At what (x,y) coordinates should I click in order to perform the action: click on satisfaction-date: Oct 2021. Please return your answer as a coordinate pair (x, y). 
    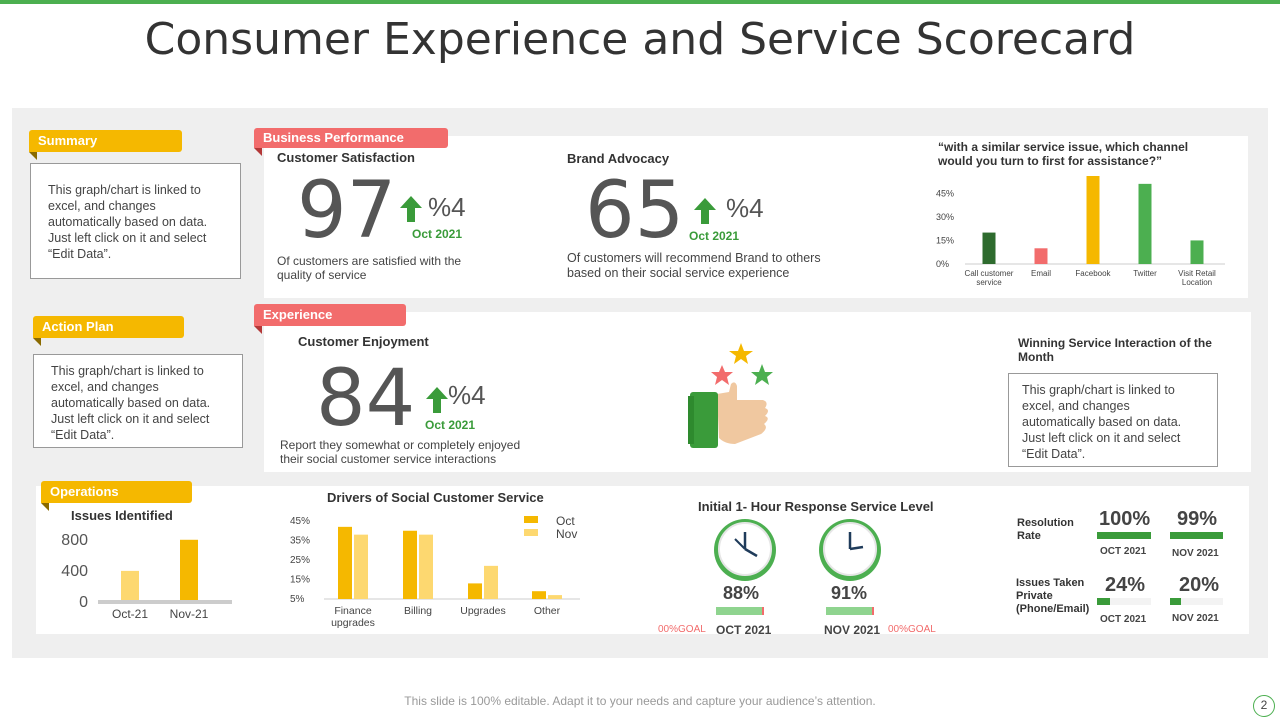
    Looking at the image, I should click on (437, 234).